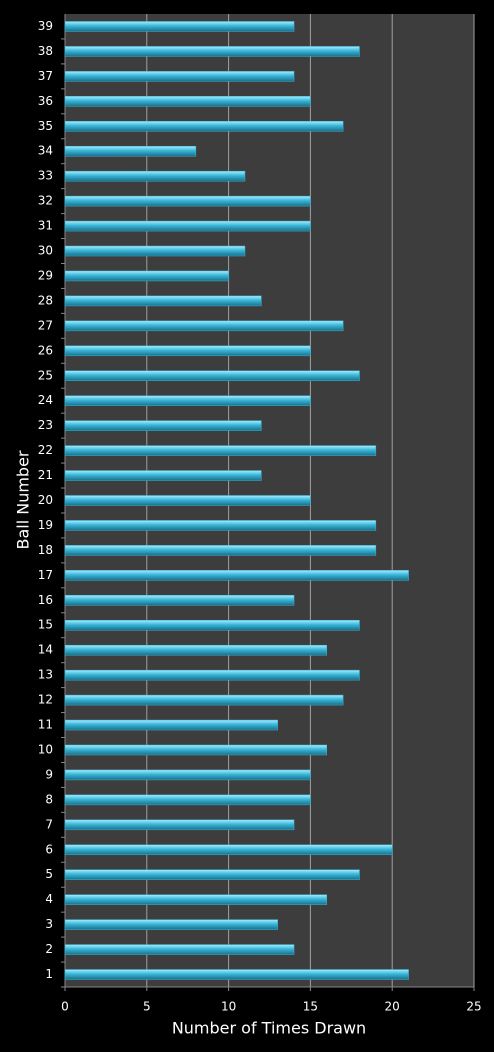 The width and height of the screenshot is (494, 1052). Describe the element at coordinates (45, 375) in the screenshot. I see `y-tick-label: 25` at that location.